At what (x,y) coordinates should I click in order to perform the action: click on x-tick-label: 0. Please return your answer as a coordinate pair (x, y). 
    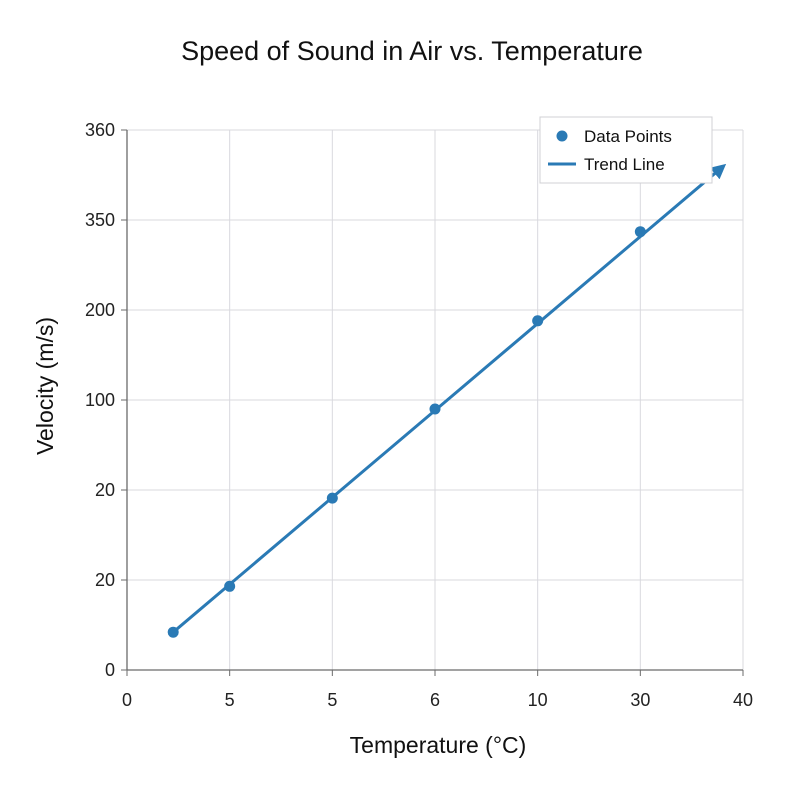
    Looking at the image, I should click on (127, 700).